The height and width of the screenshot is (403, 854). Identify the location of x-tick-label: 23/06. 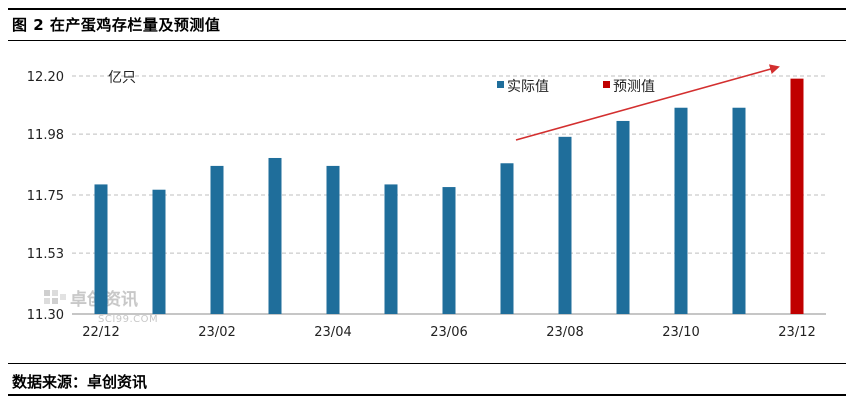
(448, 332).